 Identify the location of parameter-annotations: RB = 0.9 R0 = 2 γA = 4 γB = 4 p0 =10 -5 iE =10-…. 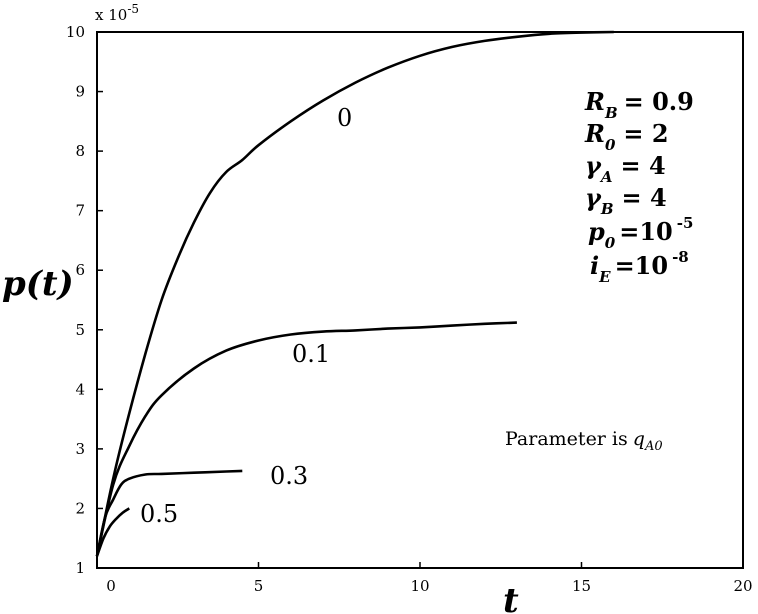
(599, 270).